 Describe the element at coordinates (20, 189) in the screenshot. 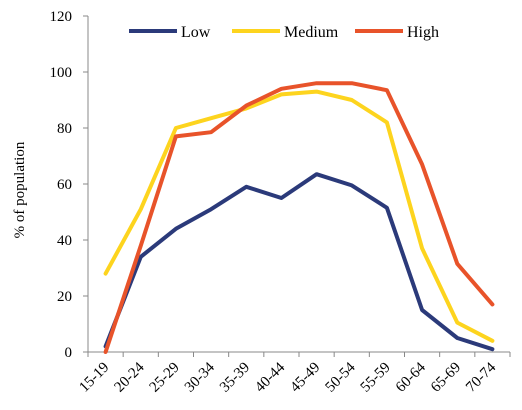

I see `y-axis-title: % of population` at that location.